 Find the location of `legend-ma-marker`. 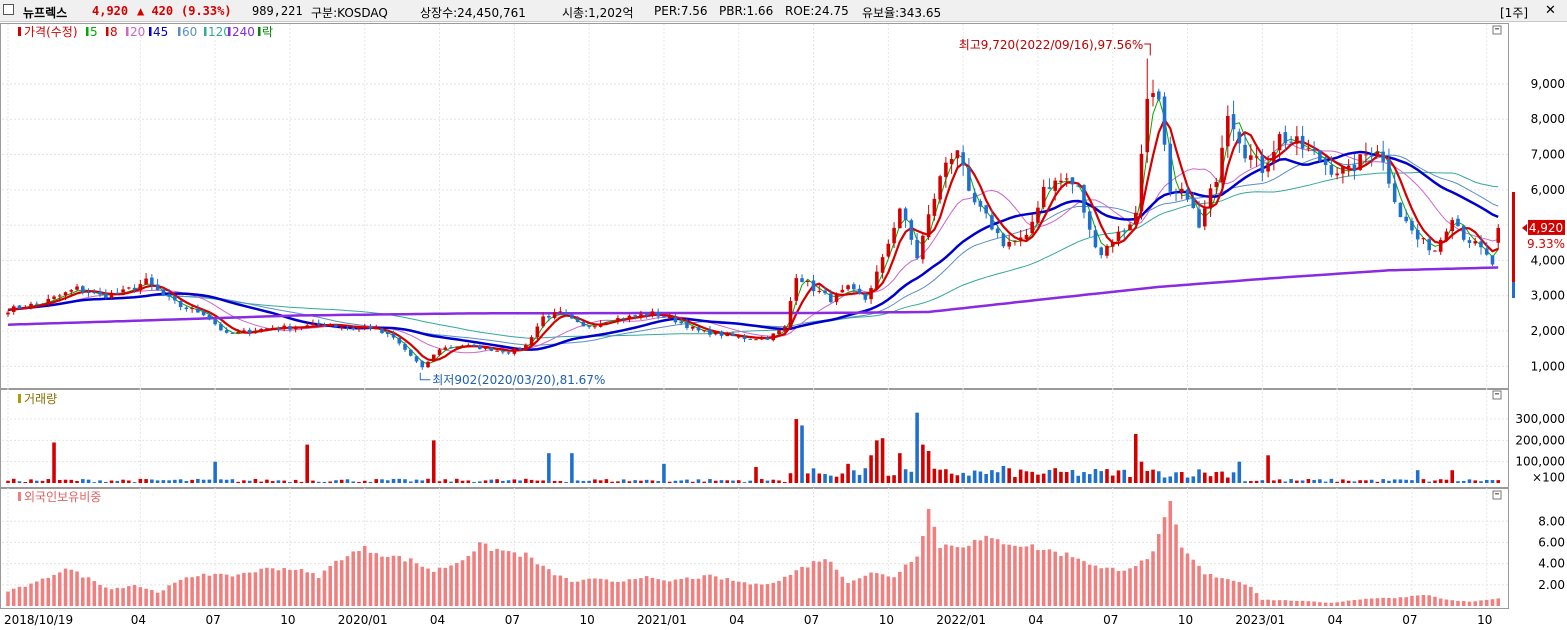

legend-ma-marker is located at coordinates (259, 31).